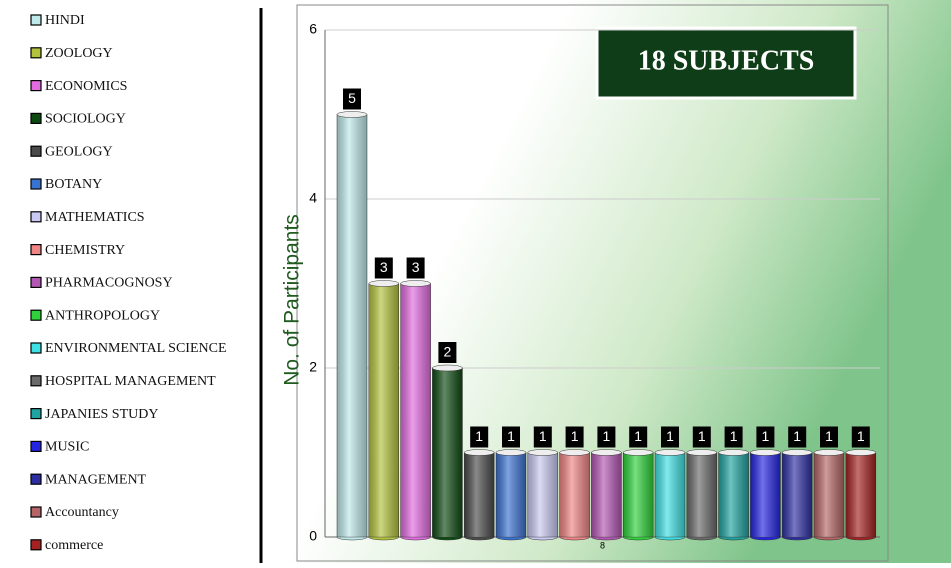 This screenshot has height=568, width=951. I want to click on value-label: 5, so click(352, 98).